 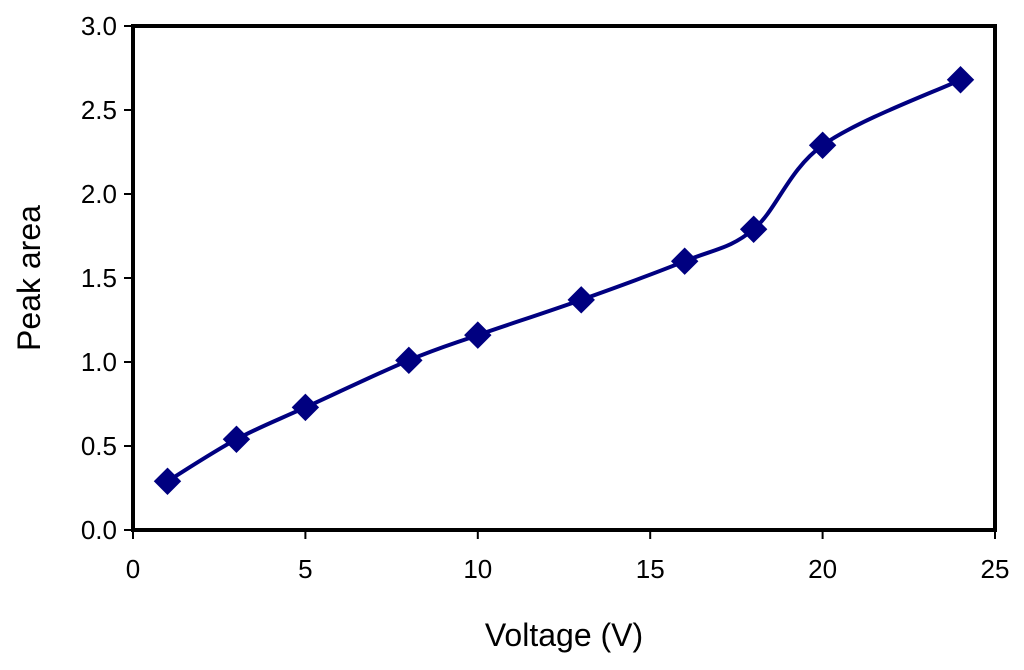 I want to click on y-axis-title: Peak area, so click(x=29, y=278).